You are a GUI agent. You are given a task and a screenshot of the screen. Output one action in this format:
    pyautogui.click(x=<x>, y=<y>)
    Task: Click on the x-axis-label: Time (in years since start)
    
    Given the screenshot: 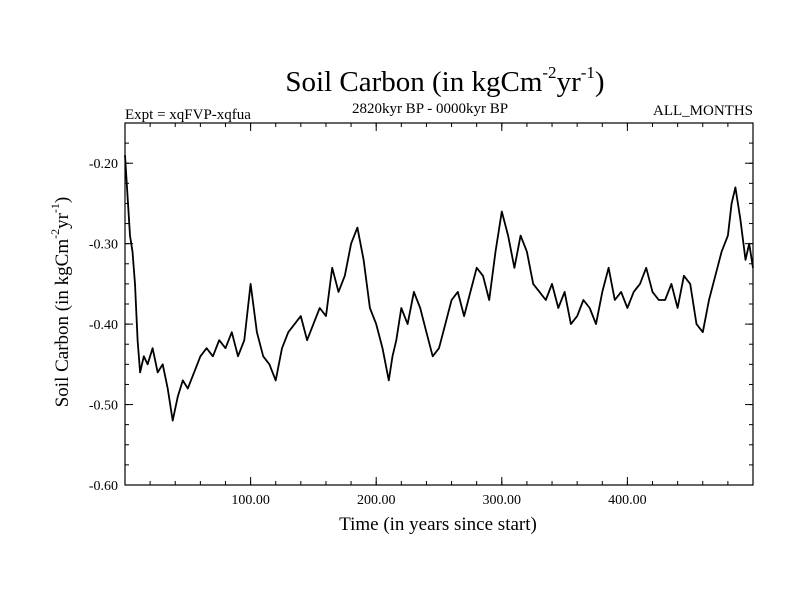 What is the action you would take?
    pyautogui.click(x=438, y=524)
    